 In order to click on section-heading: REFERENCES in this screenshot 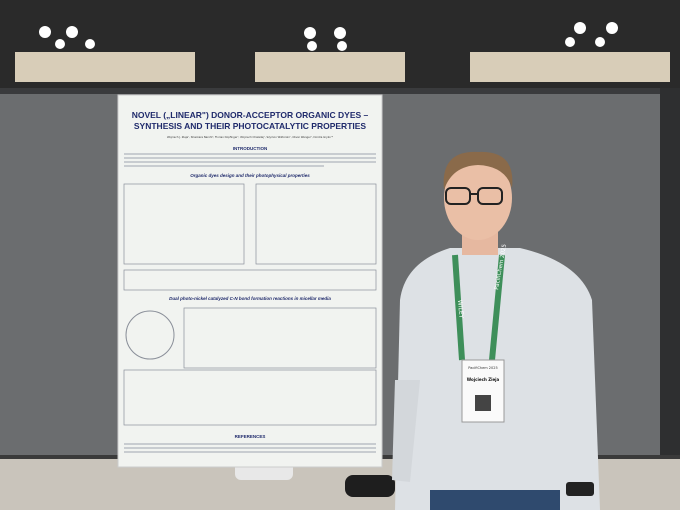, I will do `click(250, 436)`.